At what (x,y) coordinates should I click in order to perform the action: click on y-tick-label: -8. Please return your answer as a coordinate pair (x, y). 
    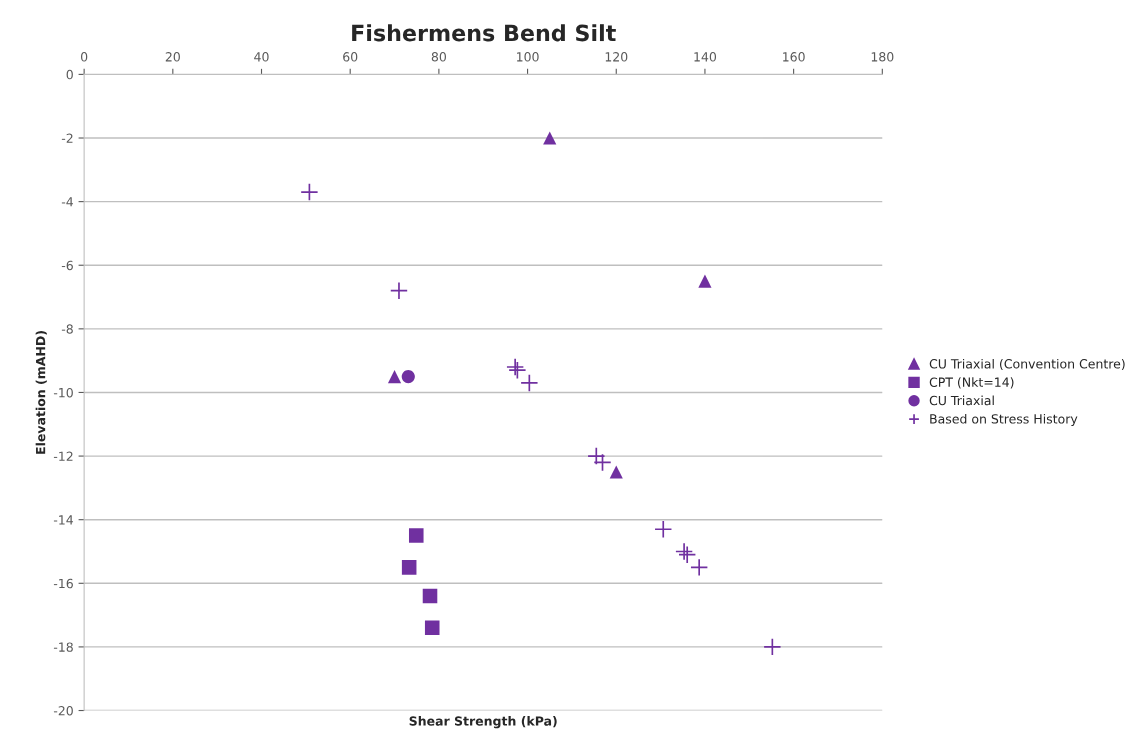
    Looking at the image, I should click on (67, 329).